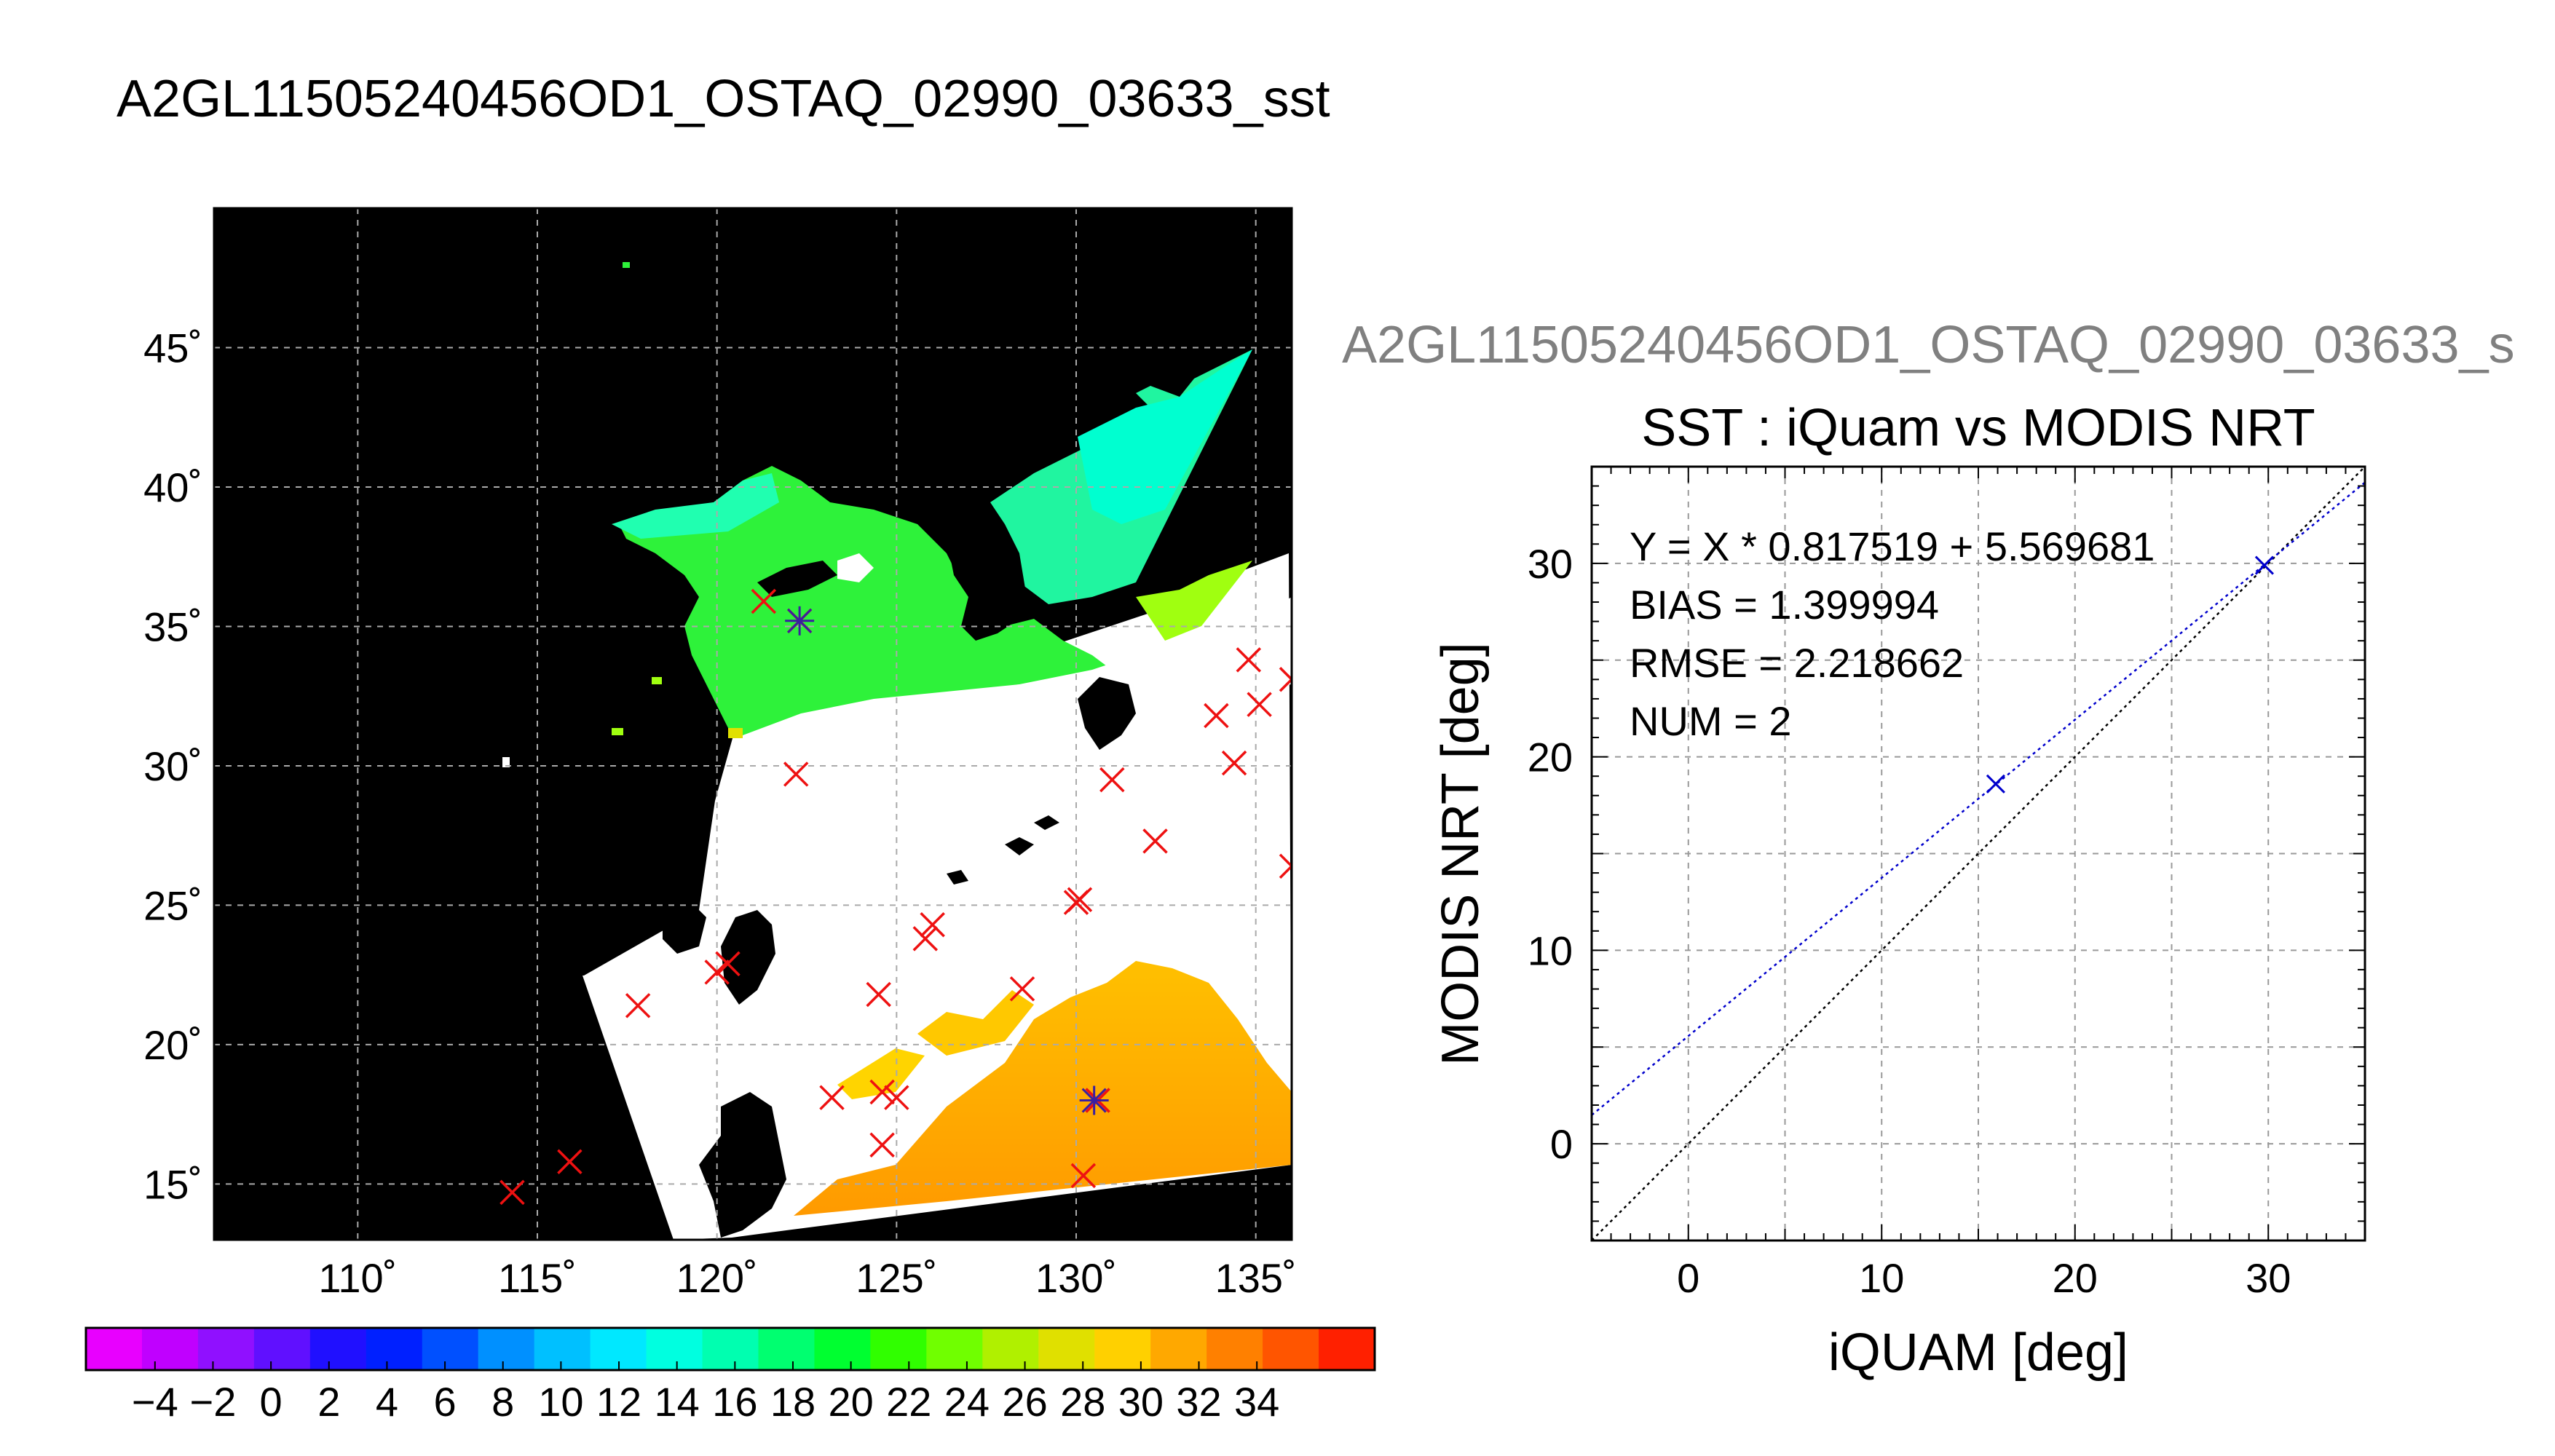  What do you see at coordinates (793, 1402) in the screenshot?
I see `colorbar-tick-label: 18` at bounding box center [793, 1402].